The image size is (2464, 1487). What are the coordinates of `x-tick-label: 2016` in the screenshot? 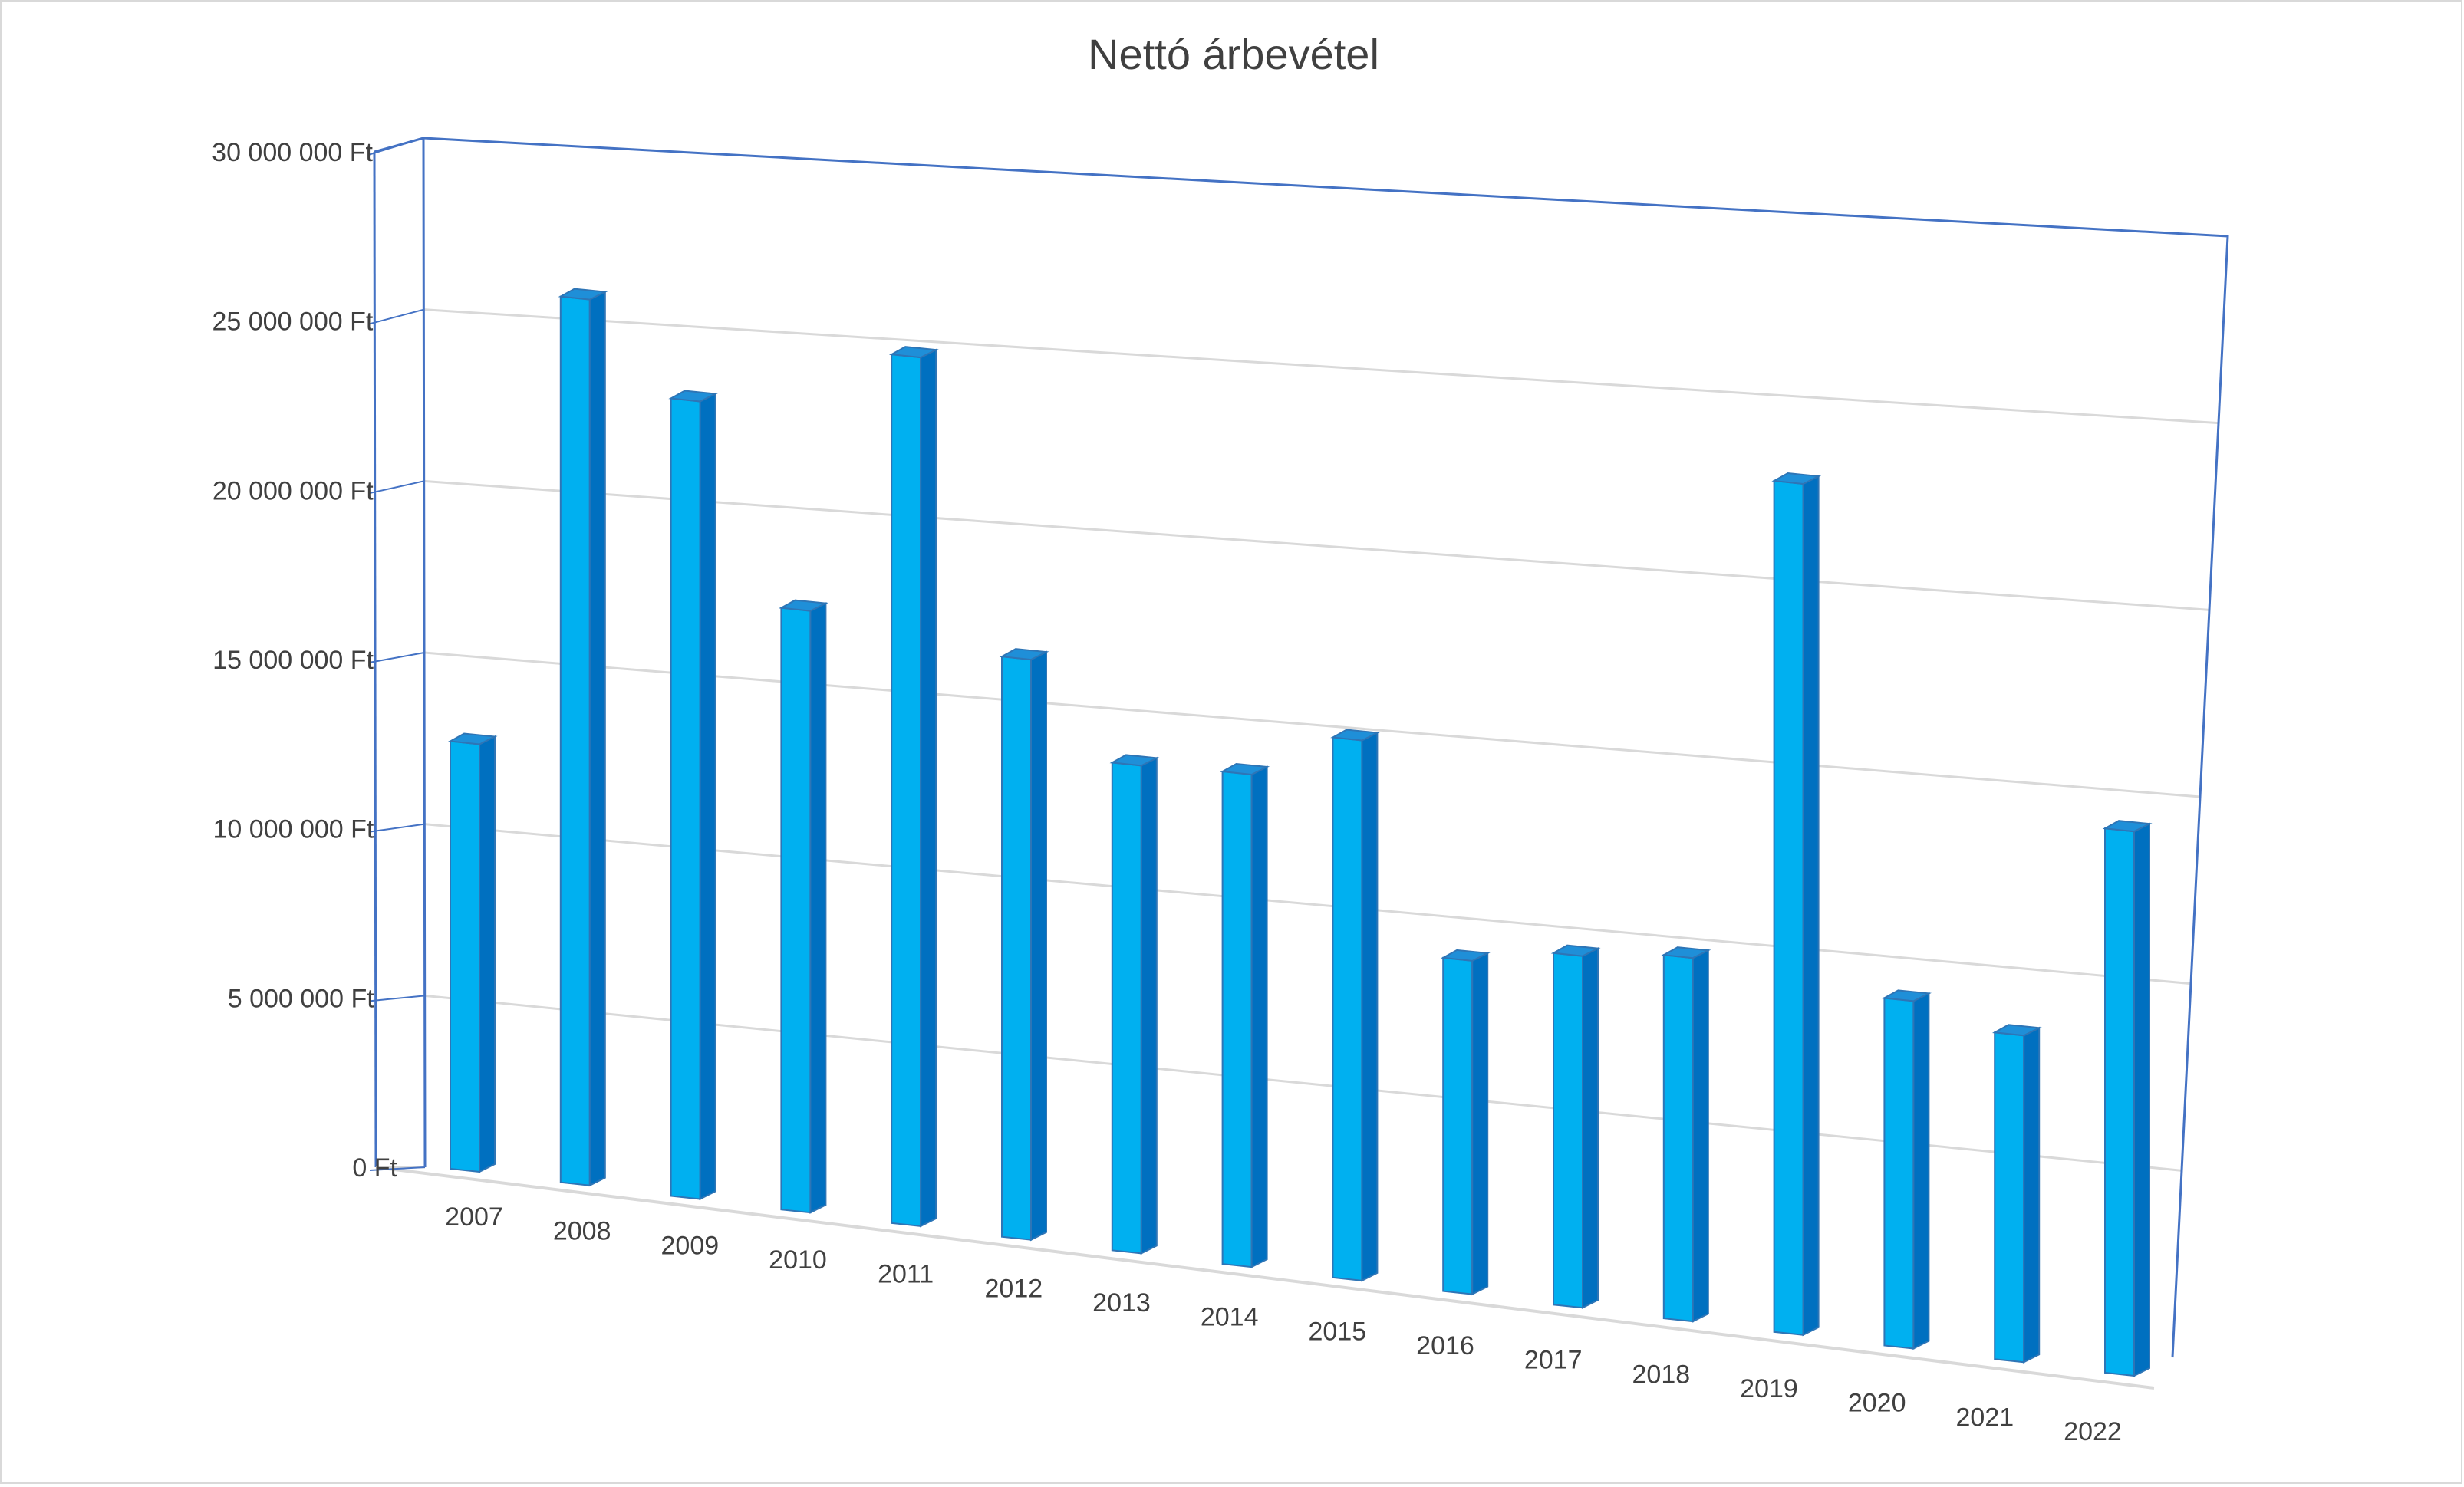 It's located at (1445, 1346).